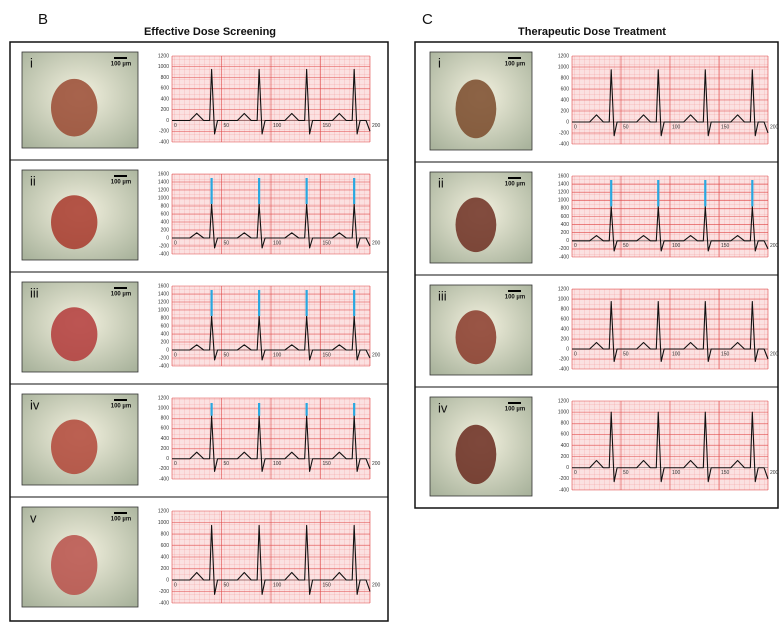 This screenshot has height=622, width=780. I want to click on row-label: v, so click(33, 517).